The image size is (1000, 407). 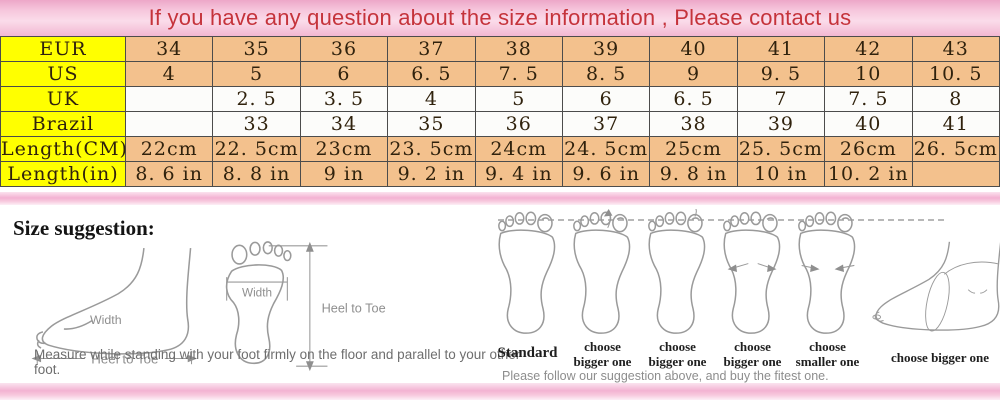 I want to click on size-table-cell: 2. 5, so click(x=256, y=99).